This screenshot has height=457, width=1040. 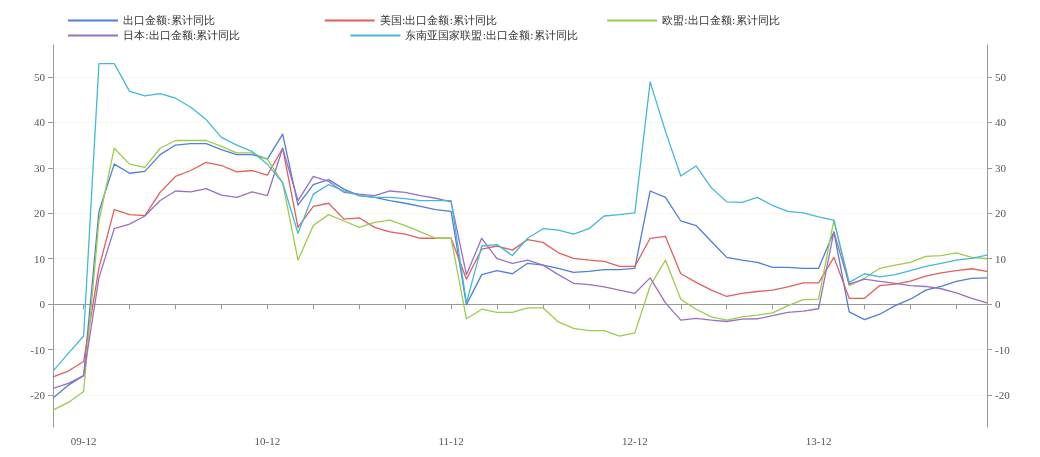 What do you see at coordinates (1001, 213) in the screenshot?
I see `y2-tick-label: 20` at bounding box center [1001, 213].